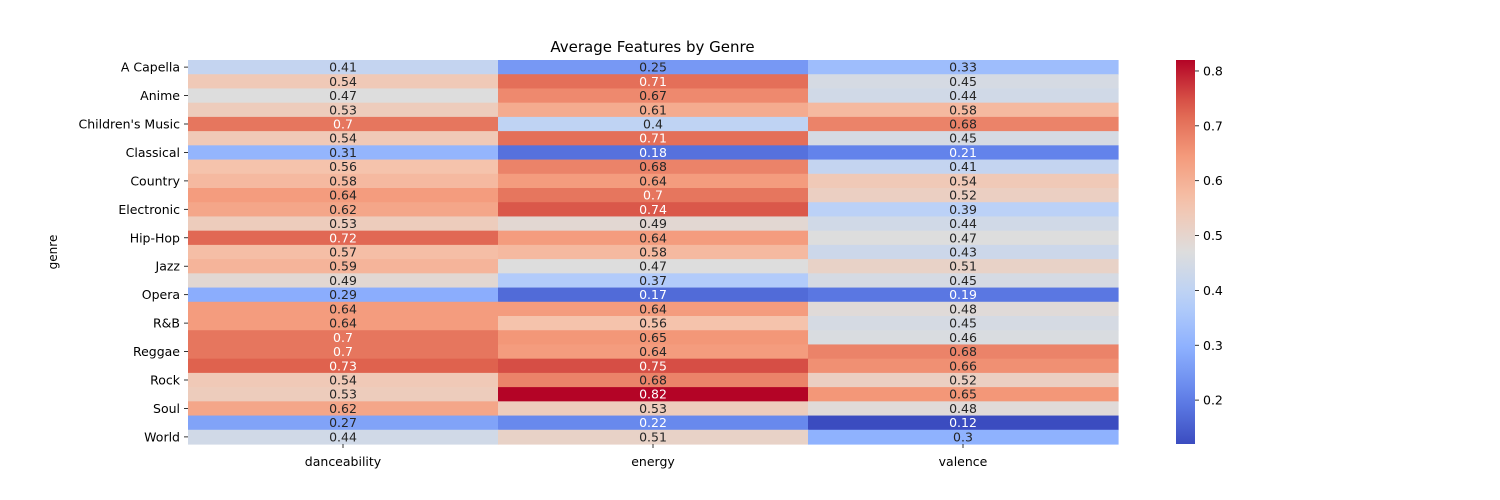 The image size is (1500, 500). I want to click on cell-value-label: 0.17, so click(653, 294).